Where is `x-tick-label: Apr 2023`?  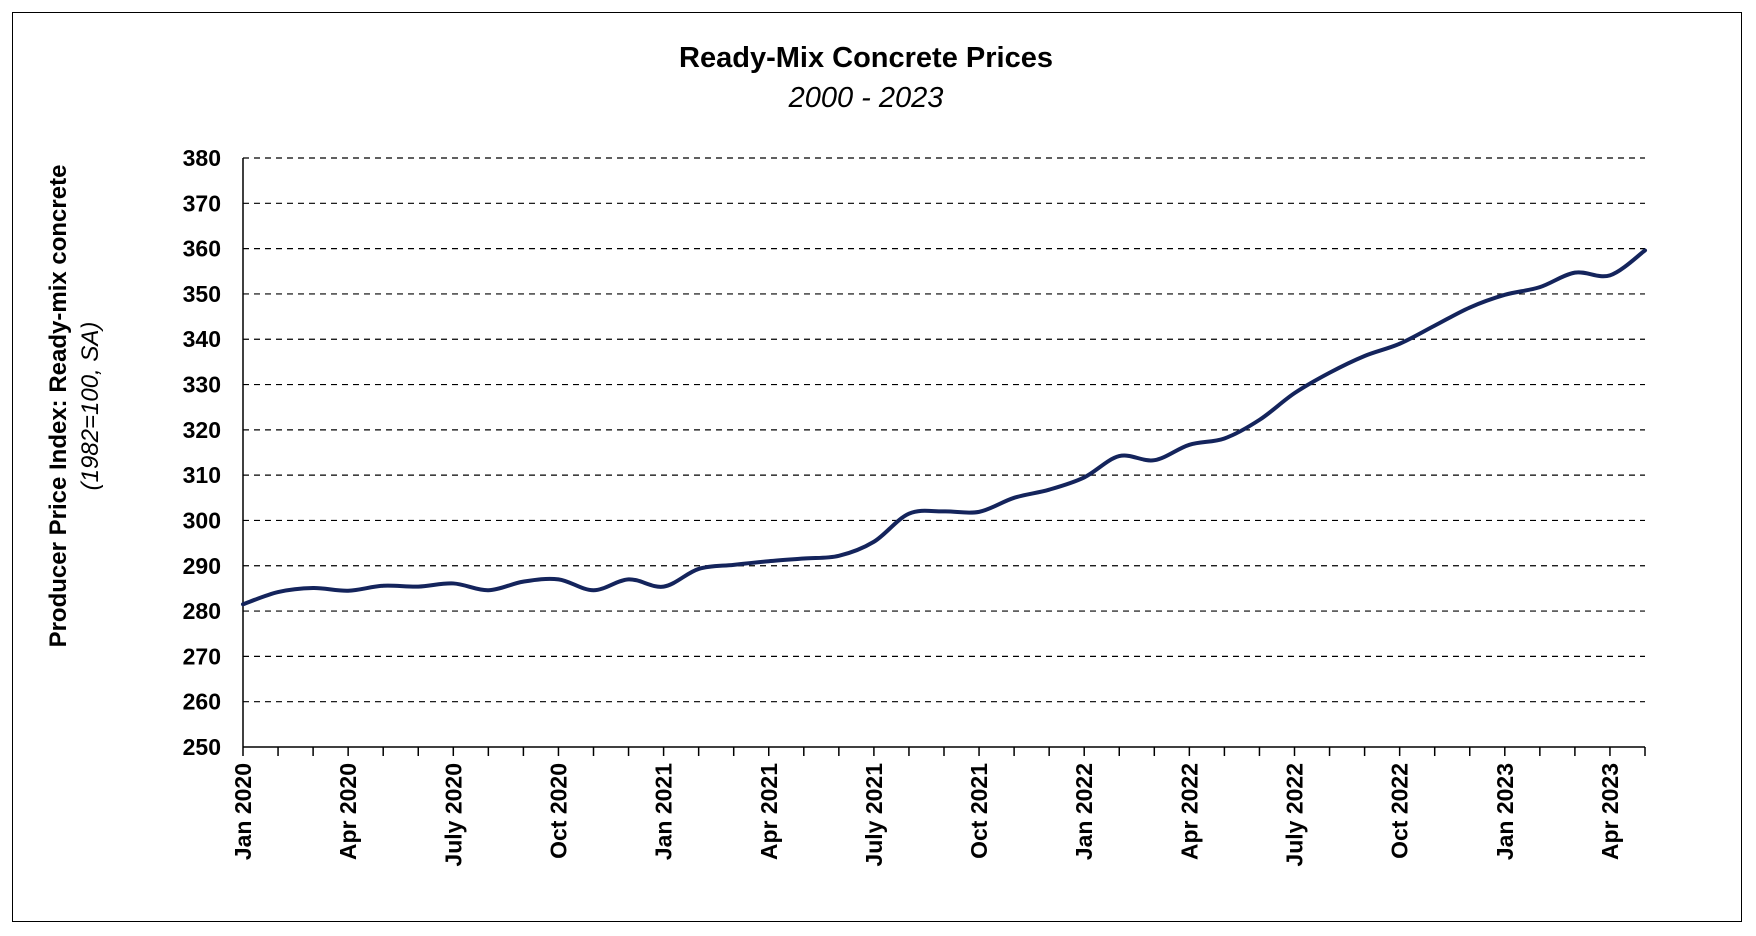
x-tick-label: Apr 2023 is located at coordinates (1610, 811).